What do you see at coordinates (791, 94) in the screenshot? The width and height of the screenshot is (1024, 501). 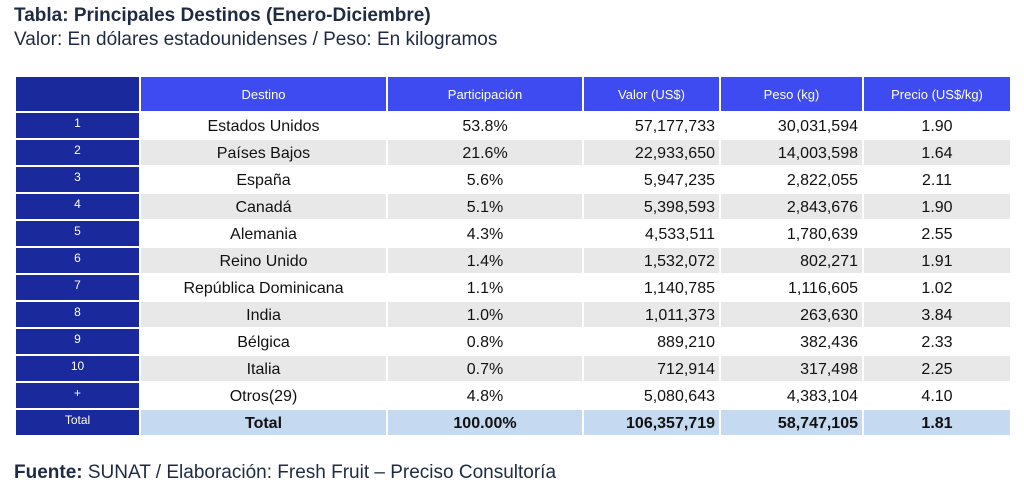 I see `col-header-peso: Peso (kg)` at bounding box center [791, 94].